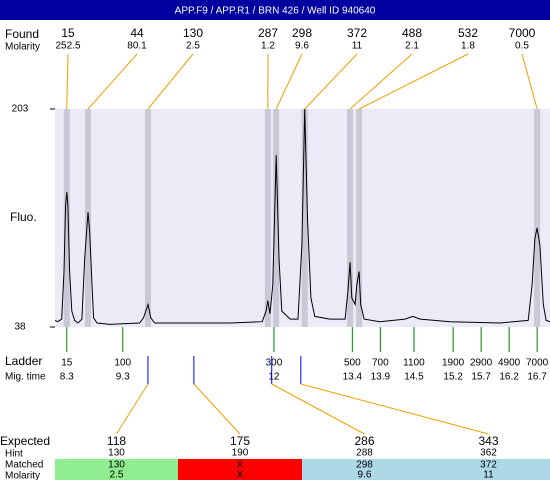 This screenshot has width=550, height=480. Describe the element at coordinates (412, 33) in the screenshot. I see `found-size: 488` at that location.